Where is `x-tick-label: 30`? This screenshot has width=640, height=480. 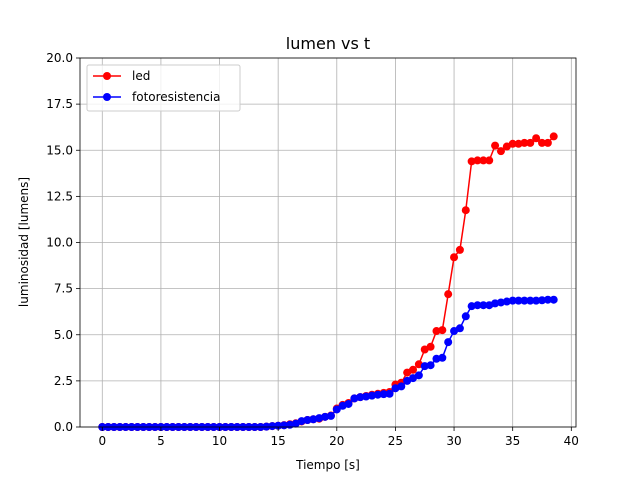
x-tick-label: 30 is located at coordinates (453, 441).